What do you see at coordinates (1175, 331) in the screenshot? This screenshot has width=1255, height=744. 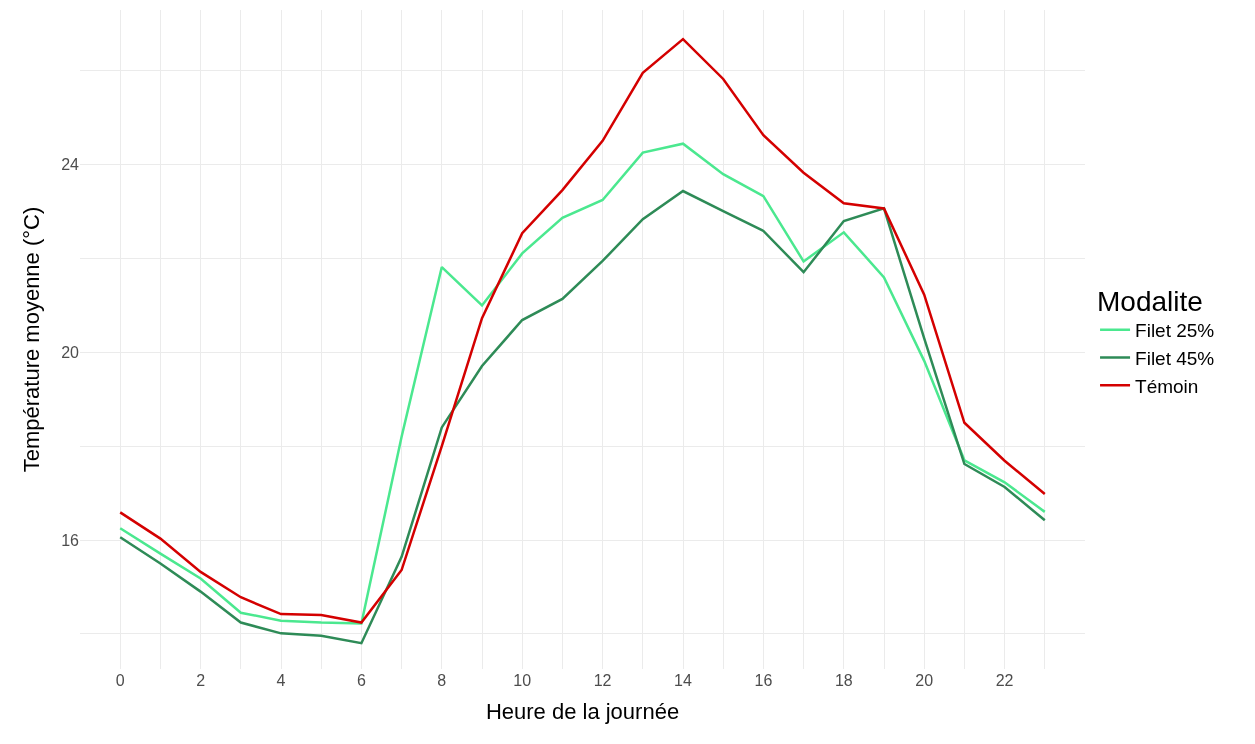 I see `legend-label: Filet 25%` at bounding box center [1175, 331].